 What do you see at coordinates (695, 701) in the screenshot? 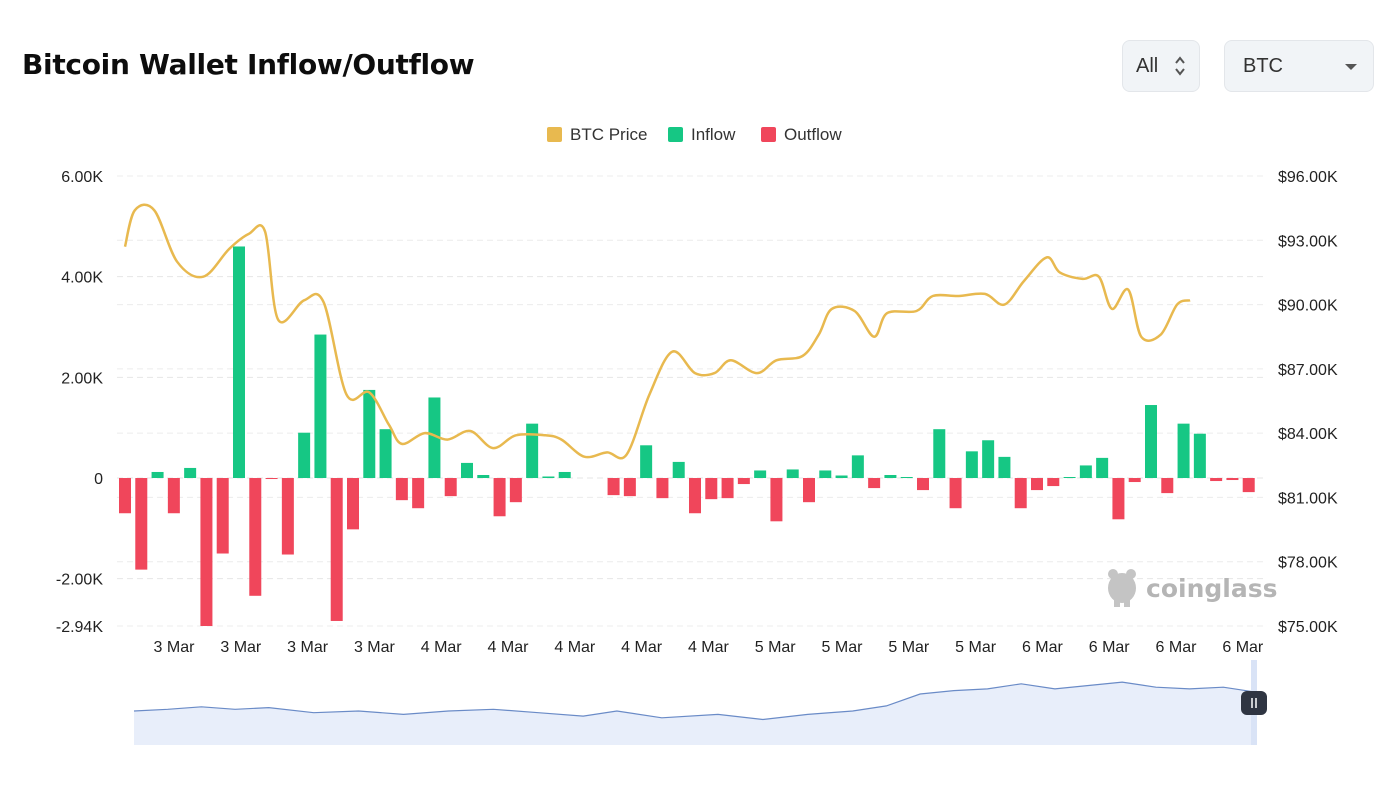
I see `navigator-line` at bounding box center [695, 701].